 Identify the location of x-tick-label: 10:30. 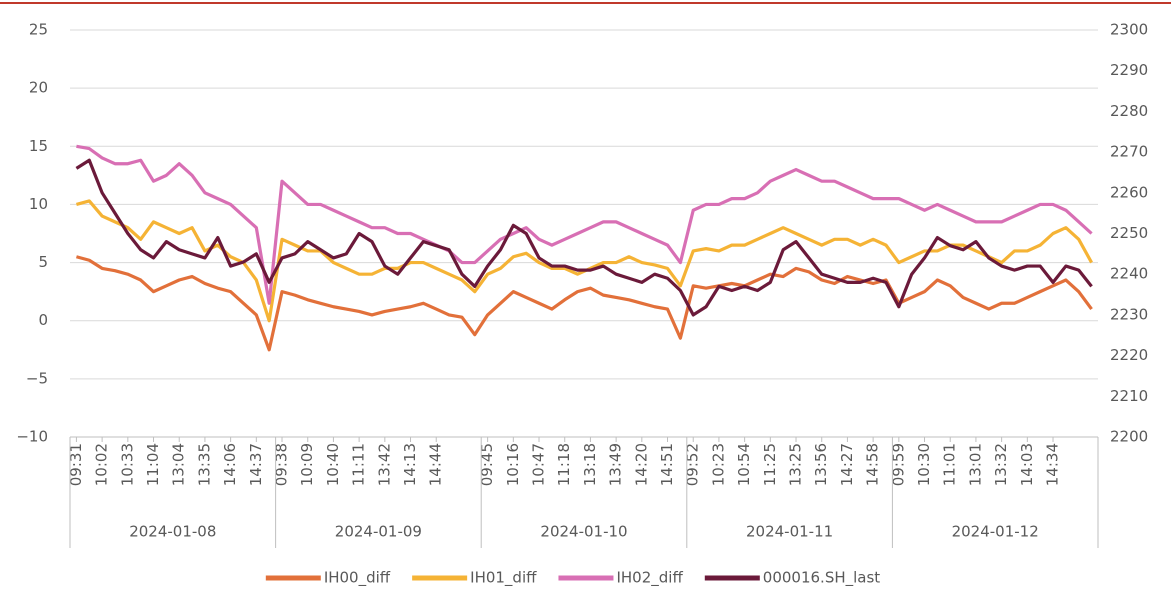
(924, 464).